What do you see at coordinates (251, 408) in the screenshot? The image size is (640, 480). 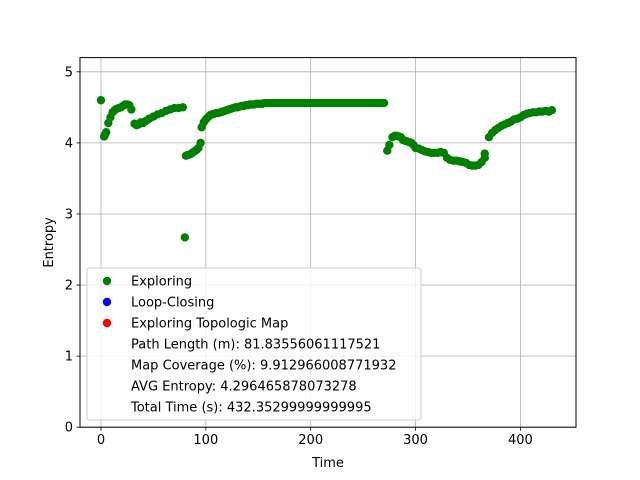 I see `legend-stat-label: Total Time (s): 432.35299999999995` at bounding box center [251, 408].